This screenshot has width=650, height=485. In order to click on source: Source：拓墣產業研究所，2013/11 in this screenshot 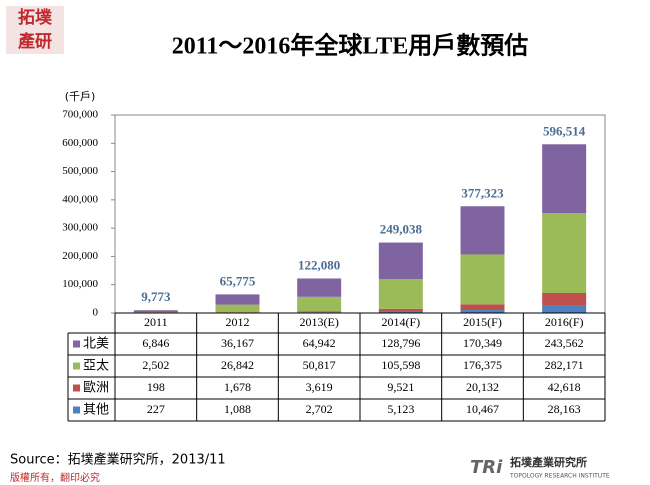, I will do `click(118, 460)`.